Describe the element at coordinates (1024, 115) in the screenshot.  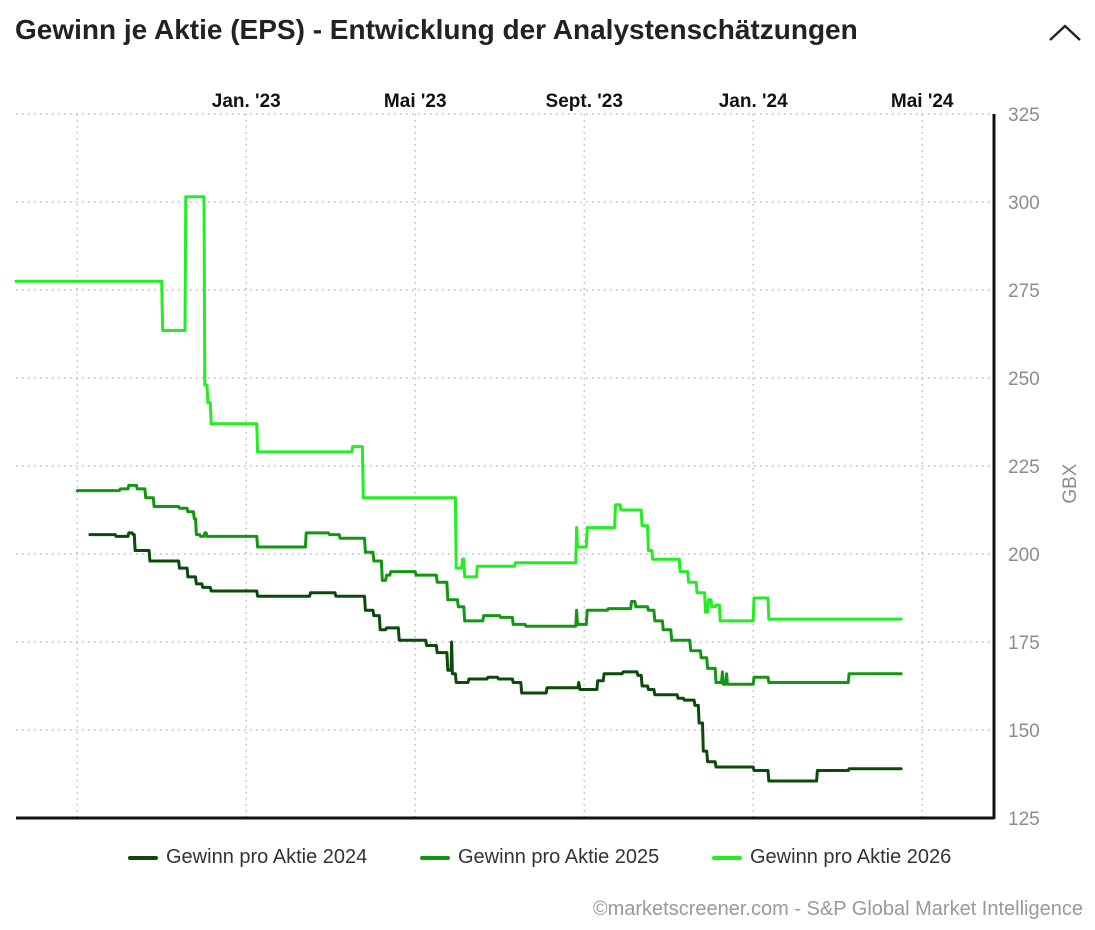
I see `y-tick-label: 325` at that location.